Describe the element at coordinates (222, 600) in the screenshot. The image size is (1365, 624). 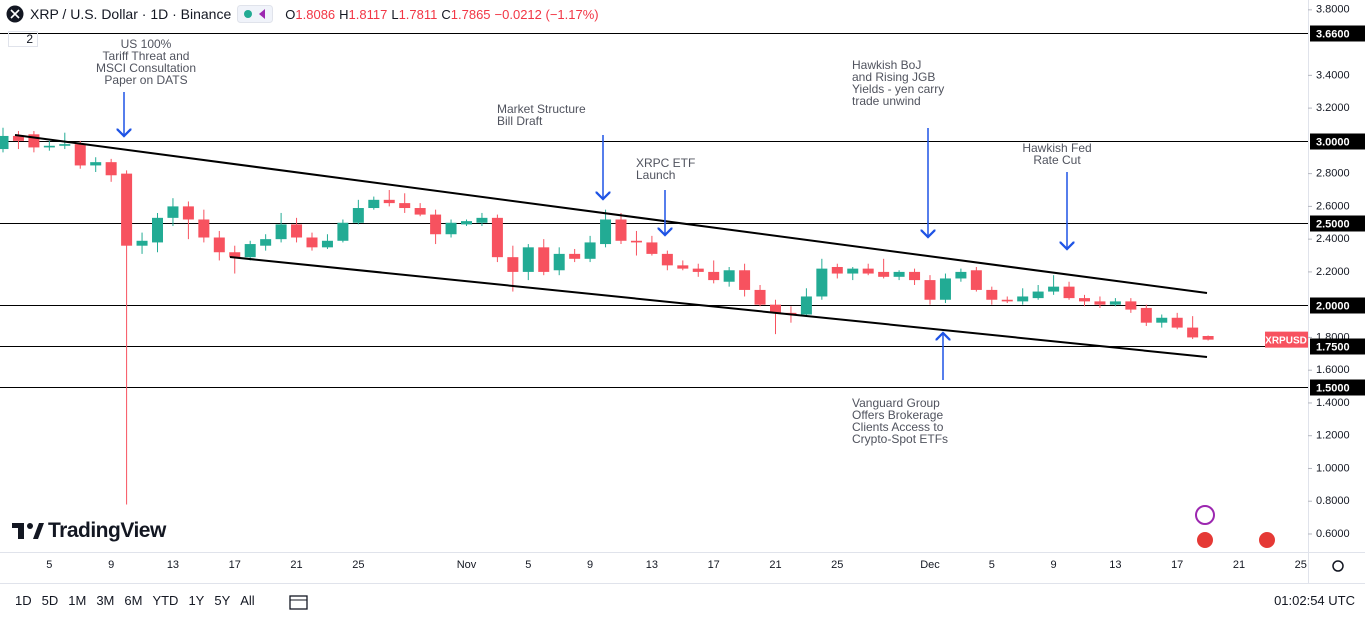
I see `range-button: 5Y` at that location.